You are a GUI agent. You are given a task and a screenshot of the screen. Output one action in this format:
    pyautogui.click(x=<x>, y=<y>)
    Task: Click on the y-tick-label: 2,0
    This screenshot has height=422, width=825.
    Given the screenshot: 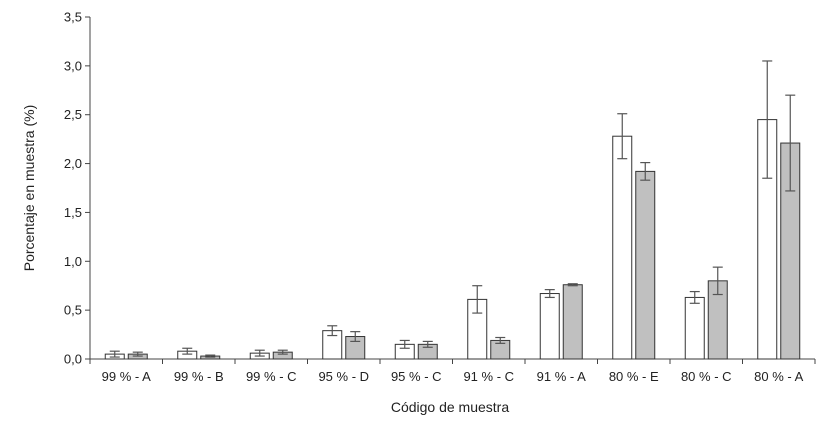 What is the action you would take?
    pyautogui.click(x=73, y=163)
    